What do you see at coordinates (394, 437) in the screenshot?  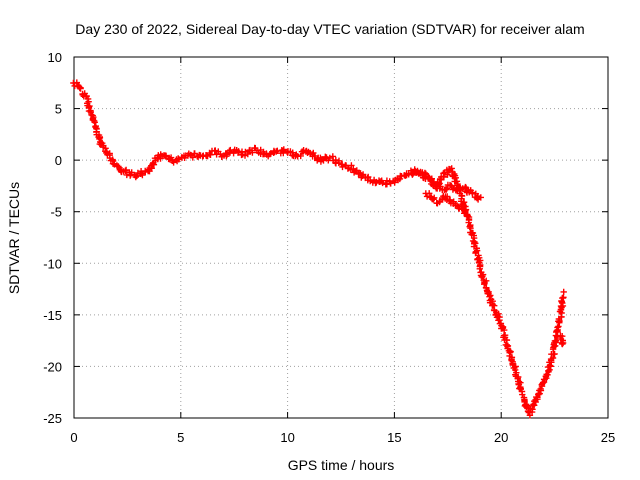 I see `x-tick-label: 15` at bounding box center [394, 437].